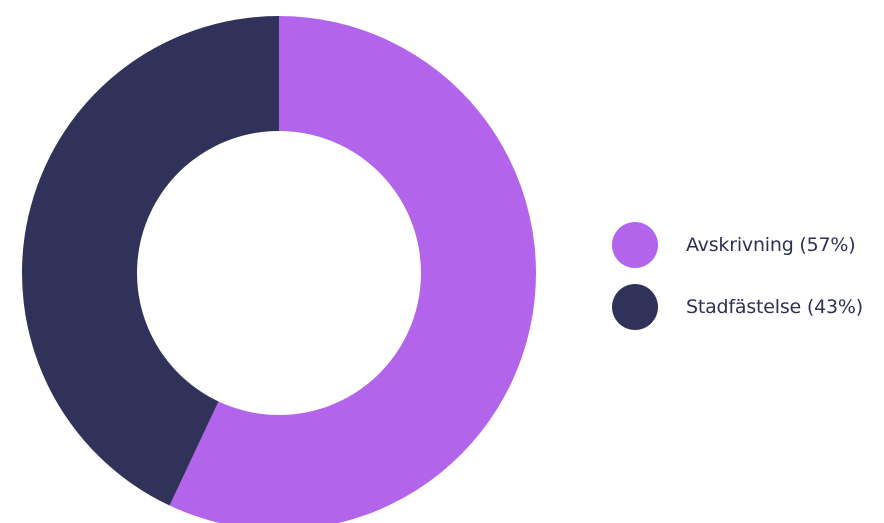 The height and width of the screenshot is (523, 884). Describe the element at coordinates (774, 307) in the screenshot. I see `legend-label-stadfastelse: Stadfästelse (43%)` at that location.